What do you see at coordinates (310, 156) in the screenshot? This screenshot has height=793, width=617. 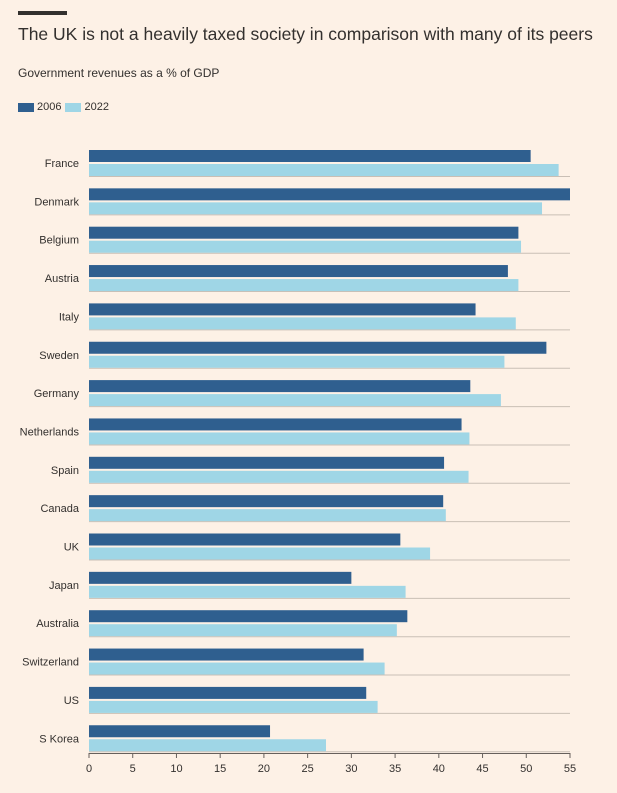 I see `bar-2006-france` at bounding box center [310, 156].